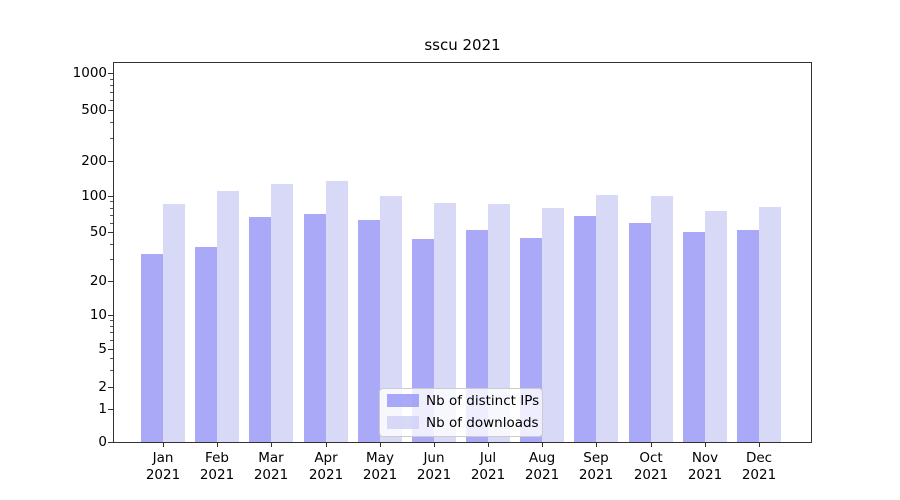  I want to click on y-tick-label-10: 10, so click(98, 315).